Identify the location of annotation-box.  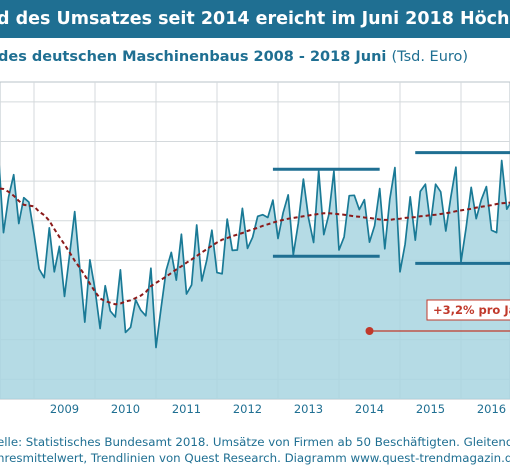
(468, 310).